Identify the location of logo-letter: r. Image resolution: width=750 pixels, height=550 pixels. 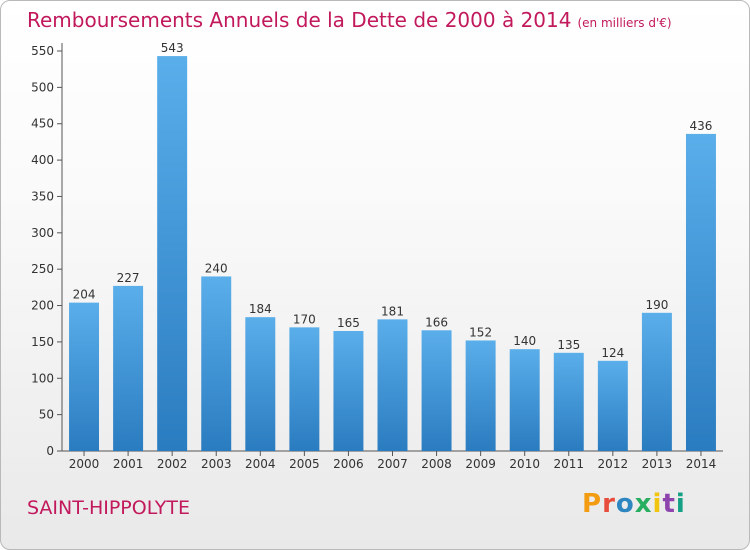
(609, 504).